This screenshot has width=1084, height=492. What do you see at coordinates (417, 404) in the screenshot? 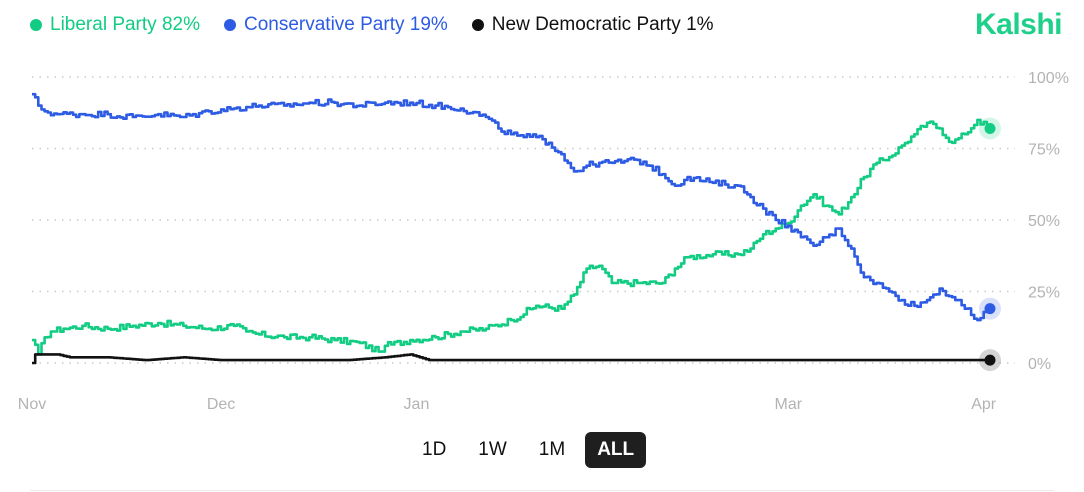
I see `x-tick-label: Jan` at bounding box center [417, 404].